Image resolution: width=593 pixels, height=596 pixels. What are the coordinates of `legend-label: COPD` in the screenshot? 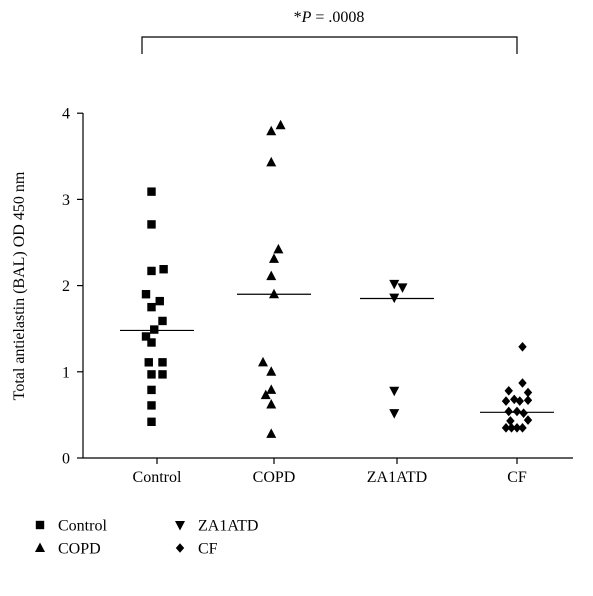 It's located at (79, 549).